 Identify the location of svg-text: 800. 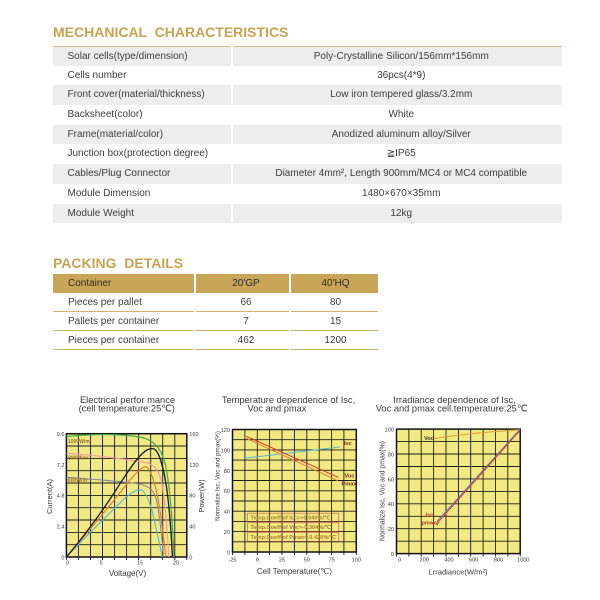
(498, 561).